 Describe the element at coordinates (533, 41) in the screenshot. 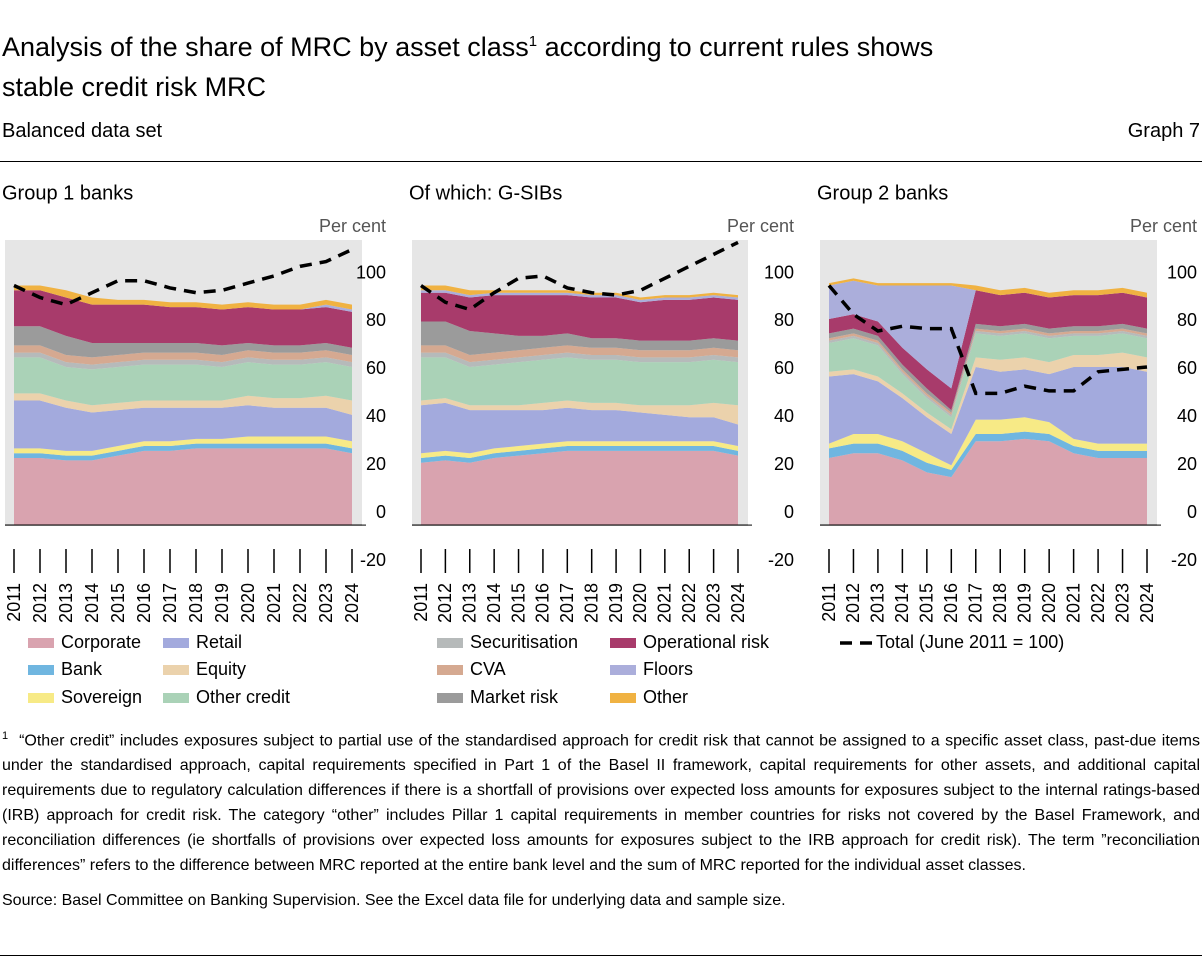

I see `title-note: 1` at that location.